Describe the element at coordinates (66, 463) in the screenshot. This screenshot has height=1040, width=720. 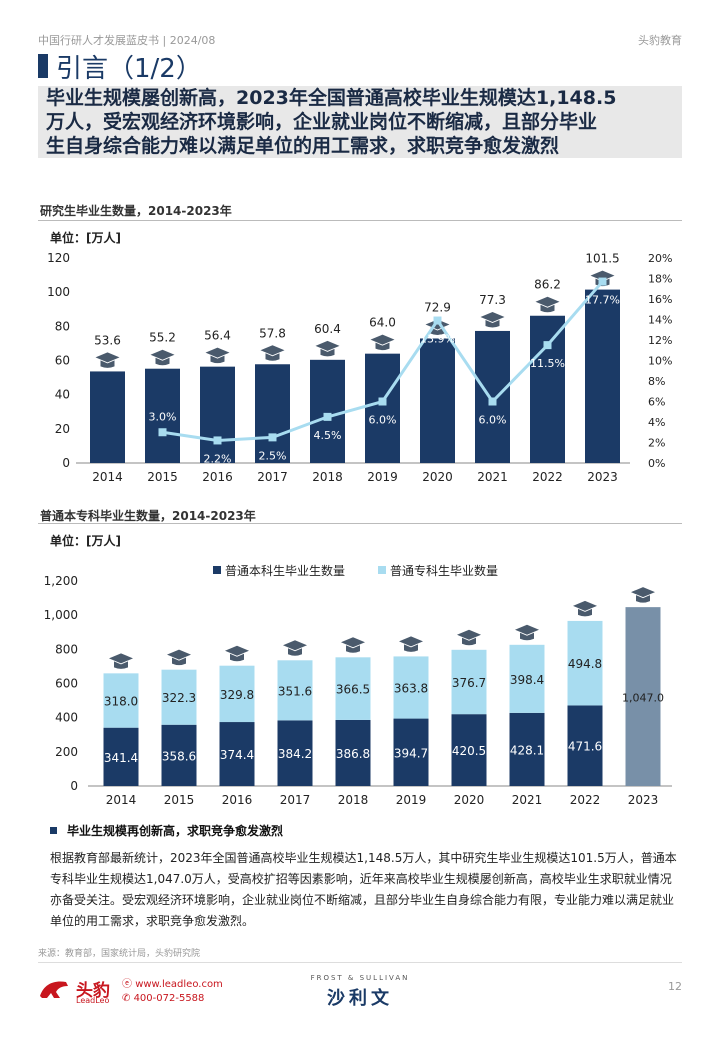
I see `y-tick-label: 0` at that location.